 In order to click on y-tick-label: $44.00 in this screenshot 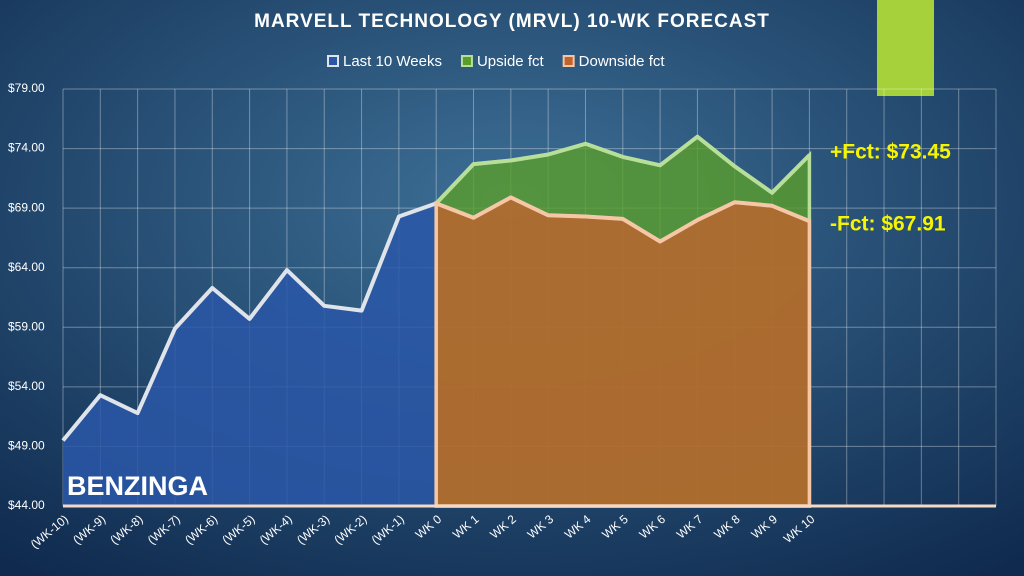, I will do `click(26, 505)`.